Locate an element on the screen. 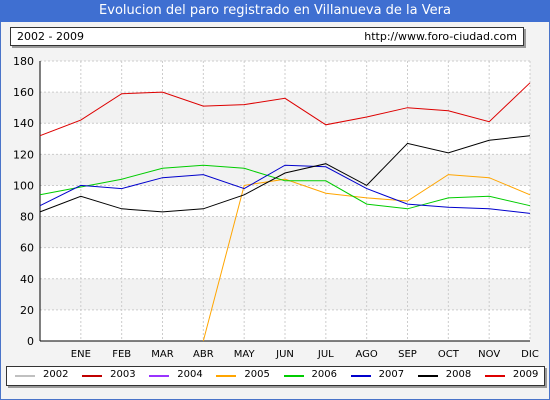 The image size is (550, 400). legend: 2002 2003 2004 2005 2006 2007 2008 2009 is located at coordinates (275, 376).